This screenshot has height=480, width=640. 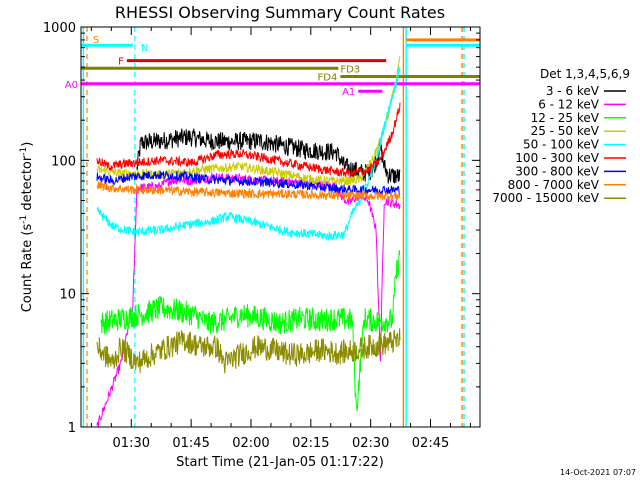 I want to click on state-bar-label-2: FD4, so click(x=328, y=78).